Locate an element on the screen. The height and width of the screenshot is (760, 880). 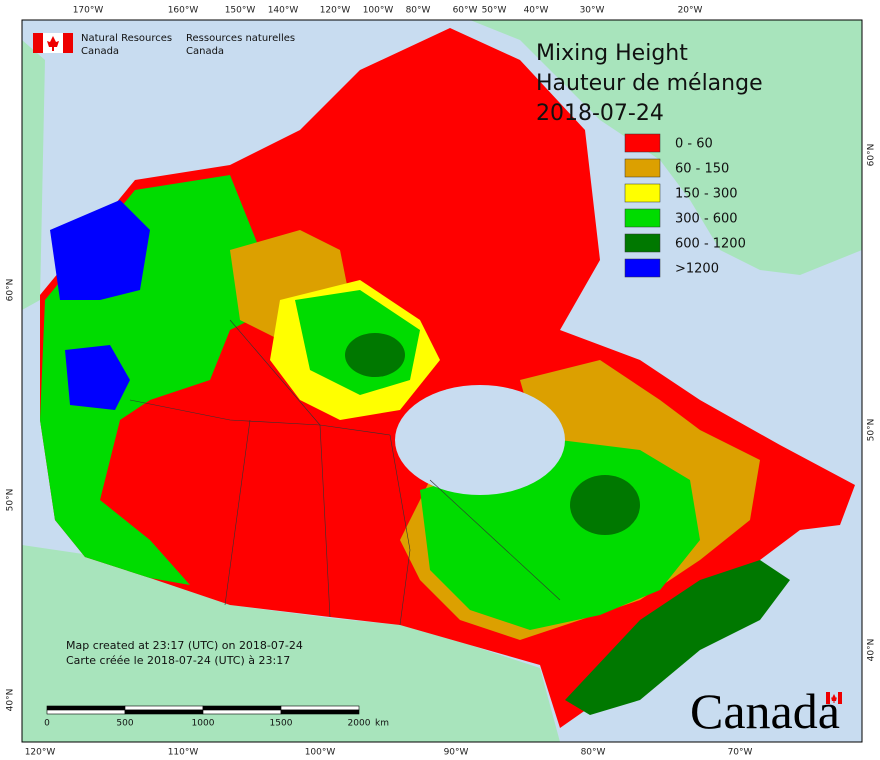
longitude-label: 110°W is located at coordinates (183, 753).